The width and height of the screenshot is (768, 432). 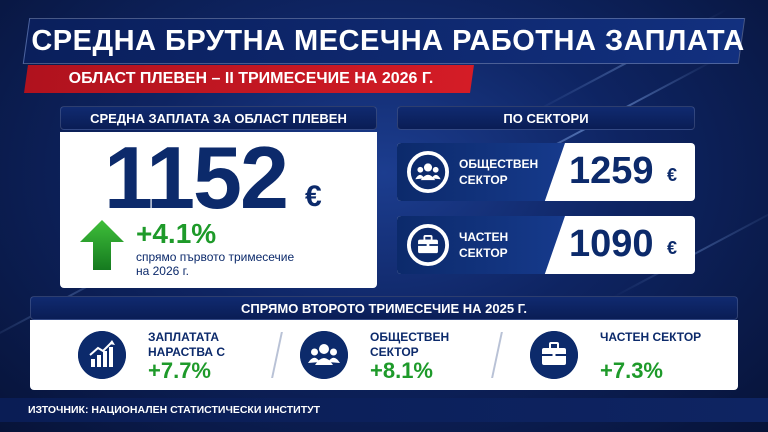 What do you see at coordinates (484, 245) in the screenshot?
I see `private-sector-label: ЧАСТЕН СЕКТОР` at bounding box center [484, 245].